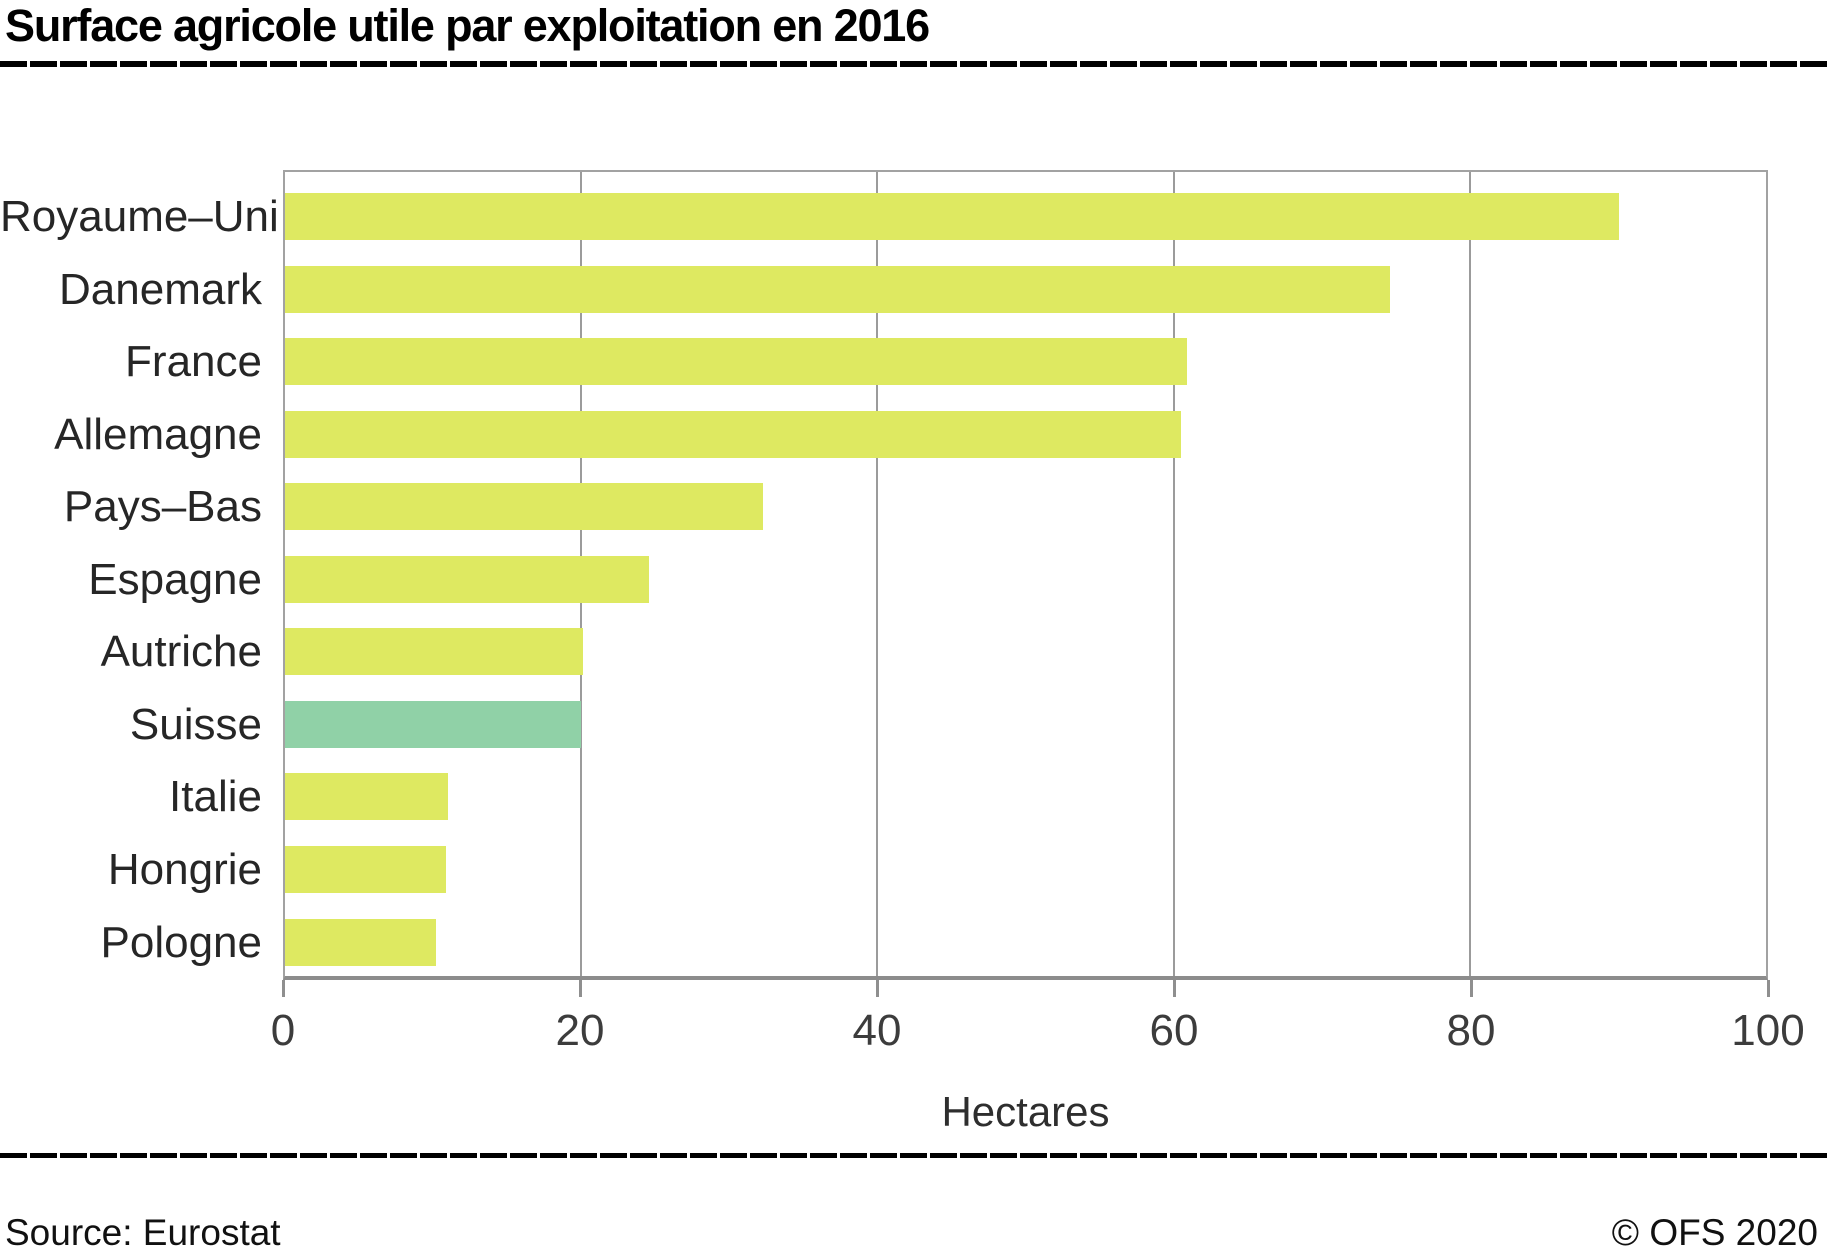  What do you see at coordinates (837, 289) in the screenshot?
I see `bar-danemark` at bounding box center [837, 289].